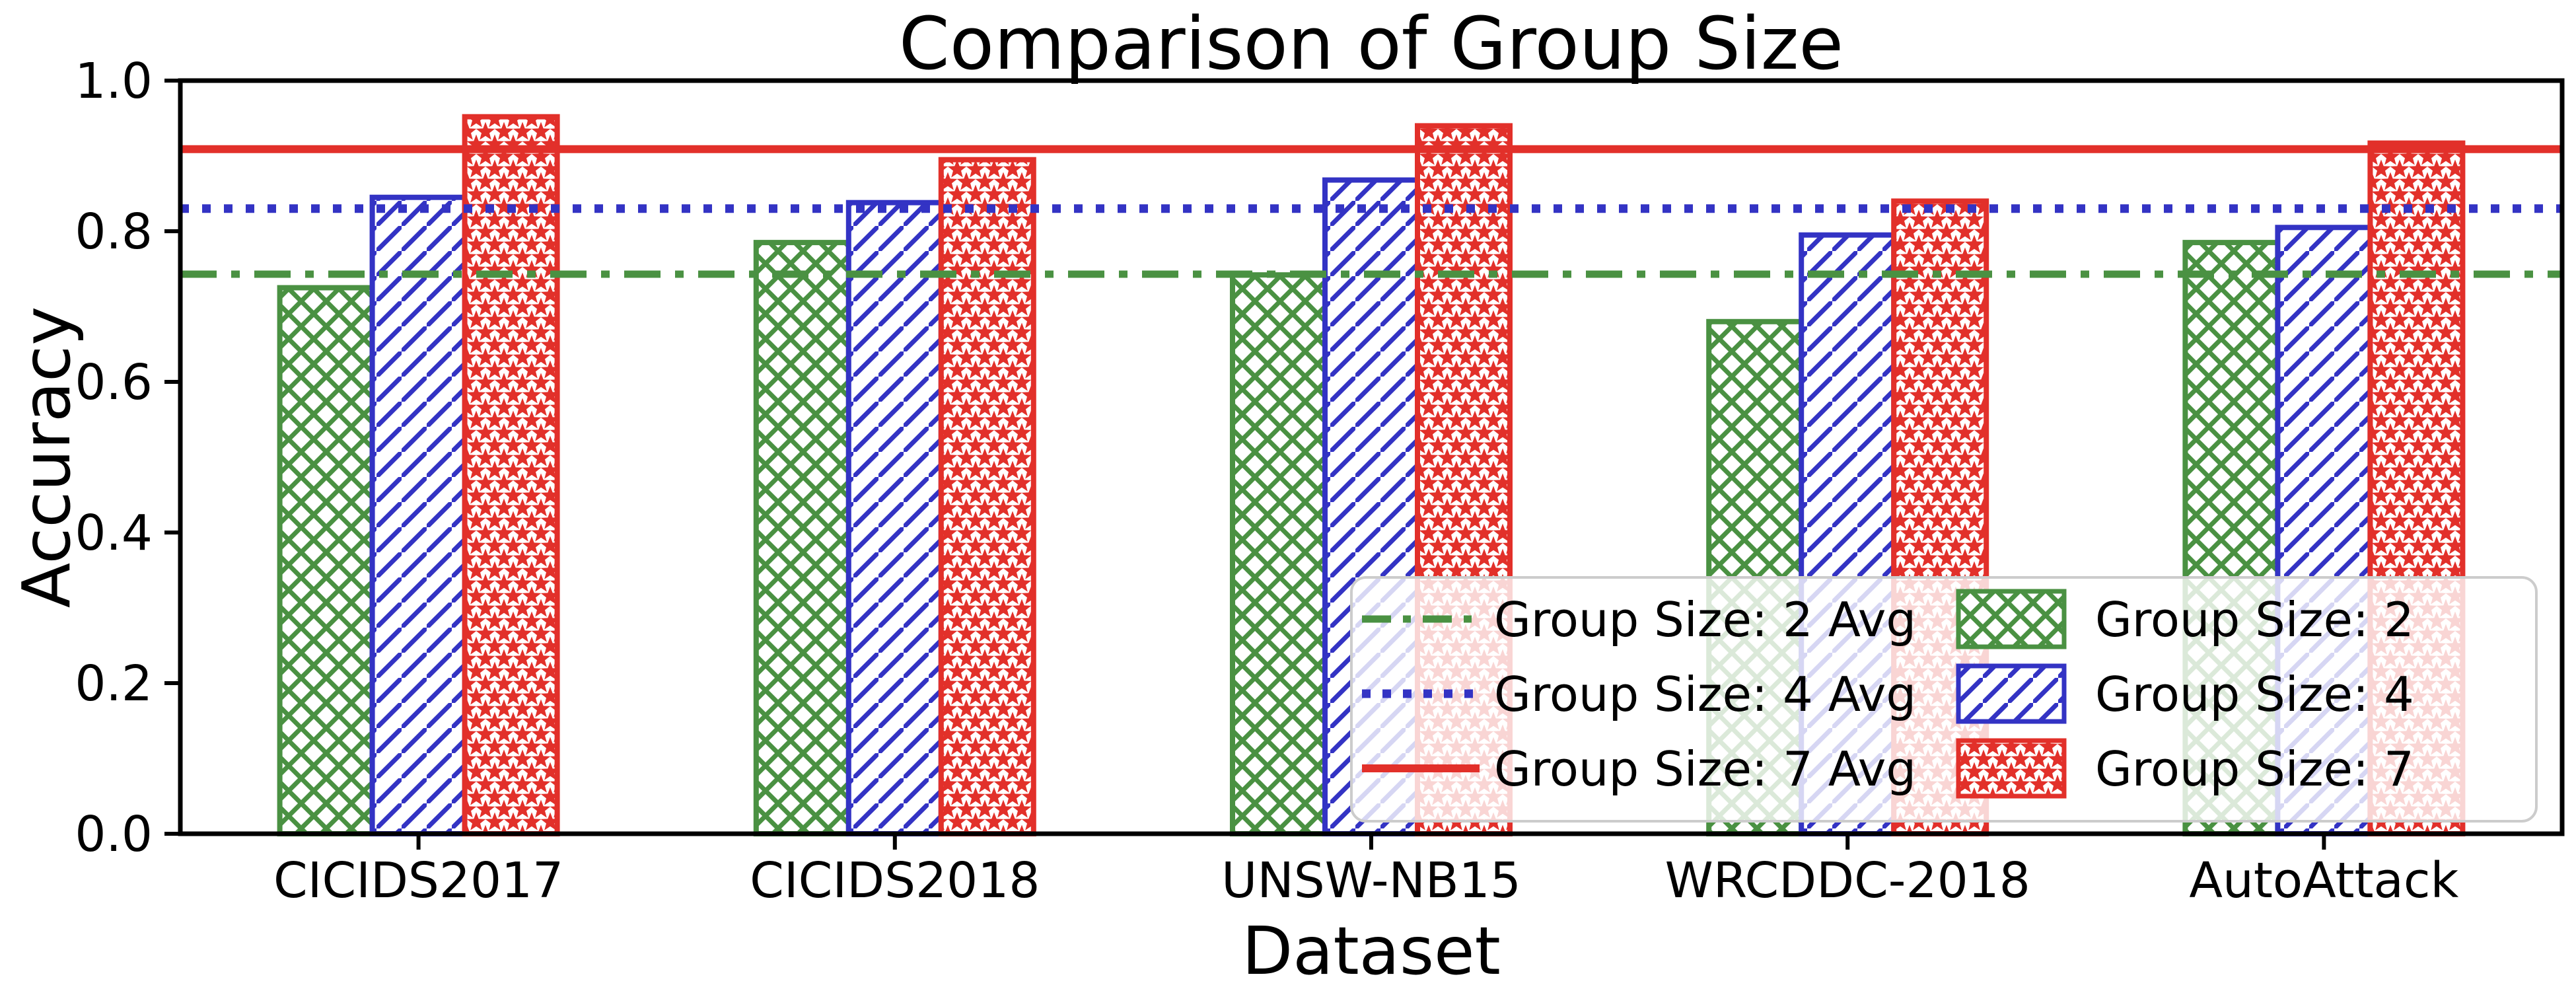  What do you see at coordinates (2255, 619) in the screenshot?
I see `legend-label-group2: Group Size: 2` at bounding box center [2255, 619].